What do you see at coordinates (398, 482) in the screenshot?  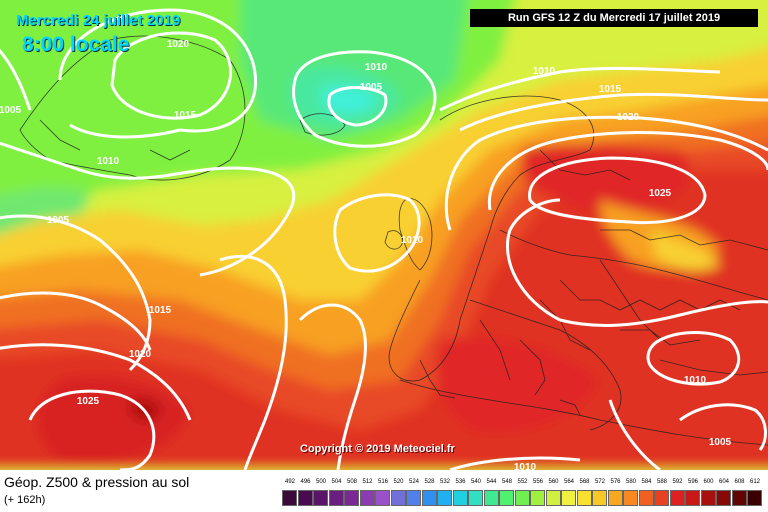 I see `scale-label: 520` at bounding box center [398, 482].